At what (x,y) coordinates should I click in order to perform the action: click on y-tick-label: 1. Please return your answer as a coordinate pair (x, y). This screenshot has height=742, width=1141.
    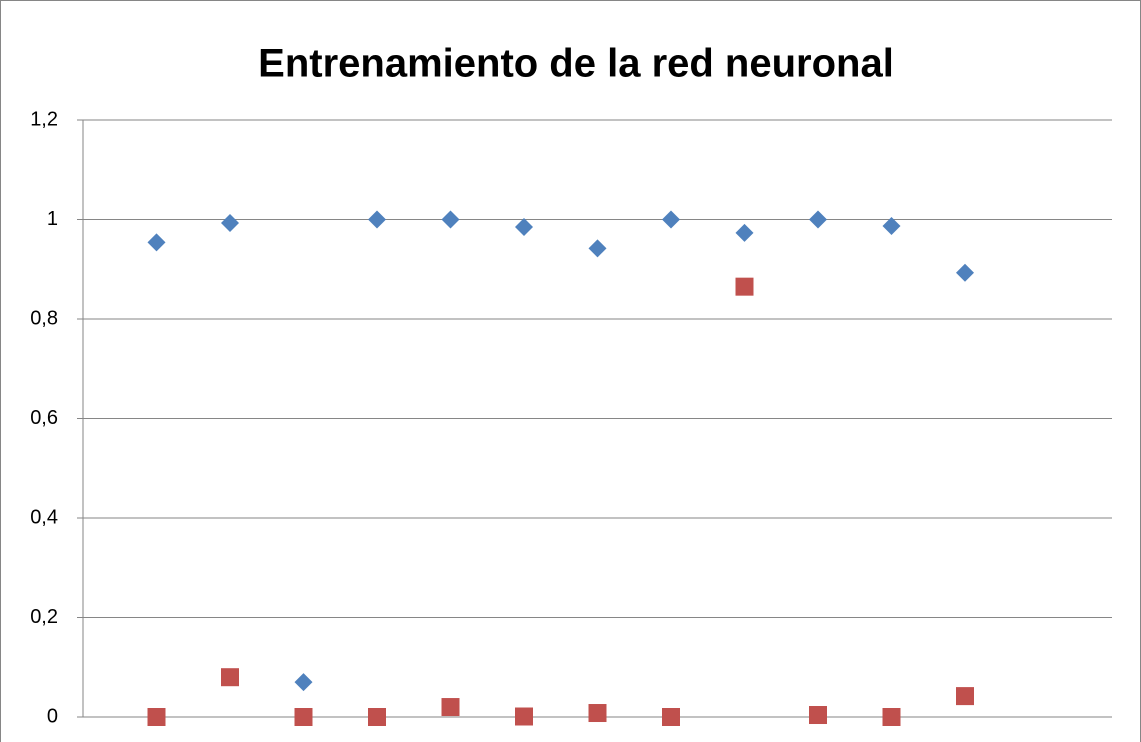
    Looking at the image, I should click on (52, 219).